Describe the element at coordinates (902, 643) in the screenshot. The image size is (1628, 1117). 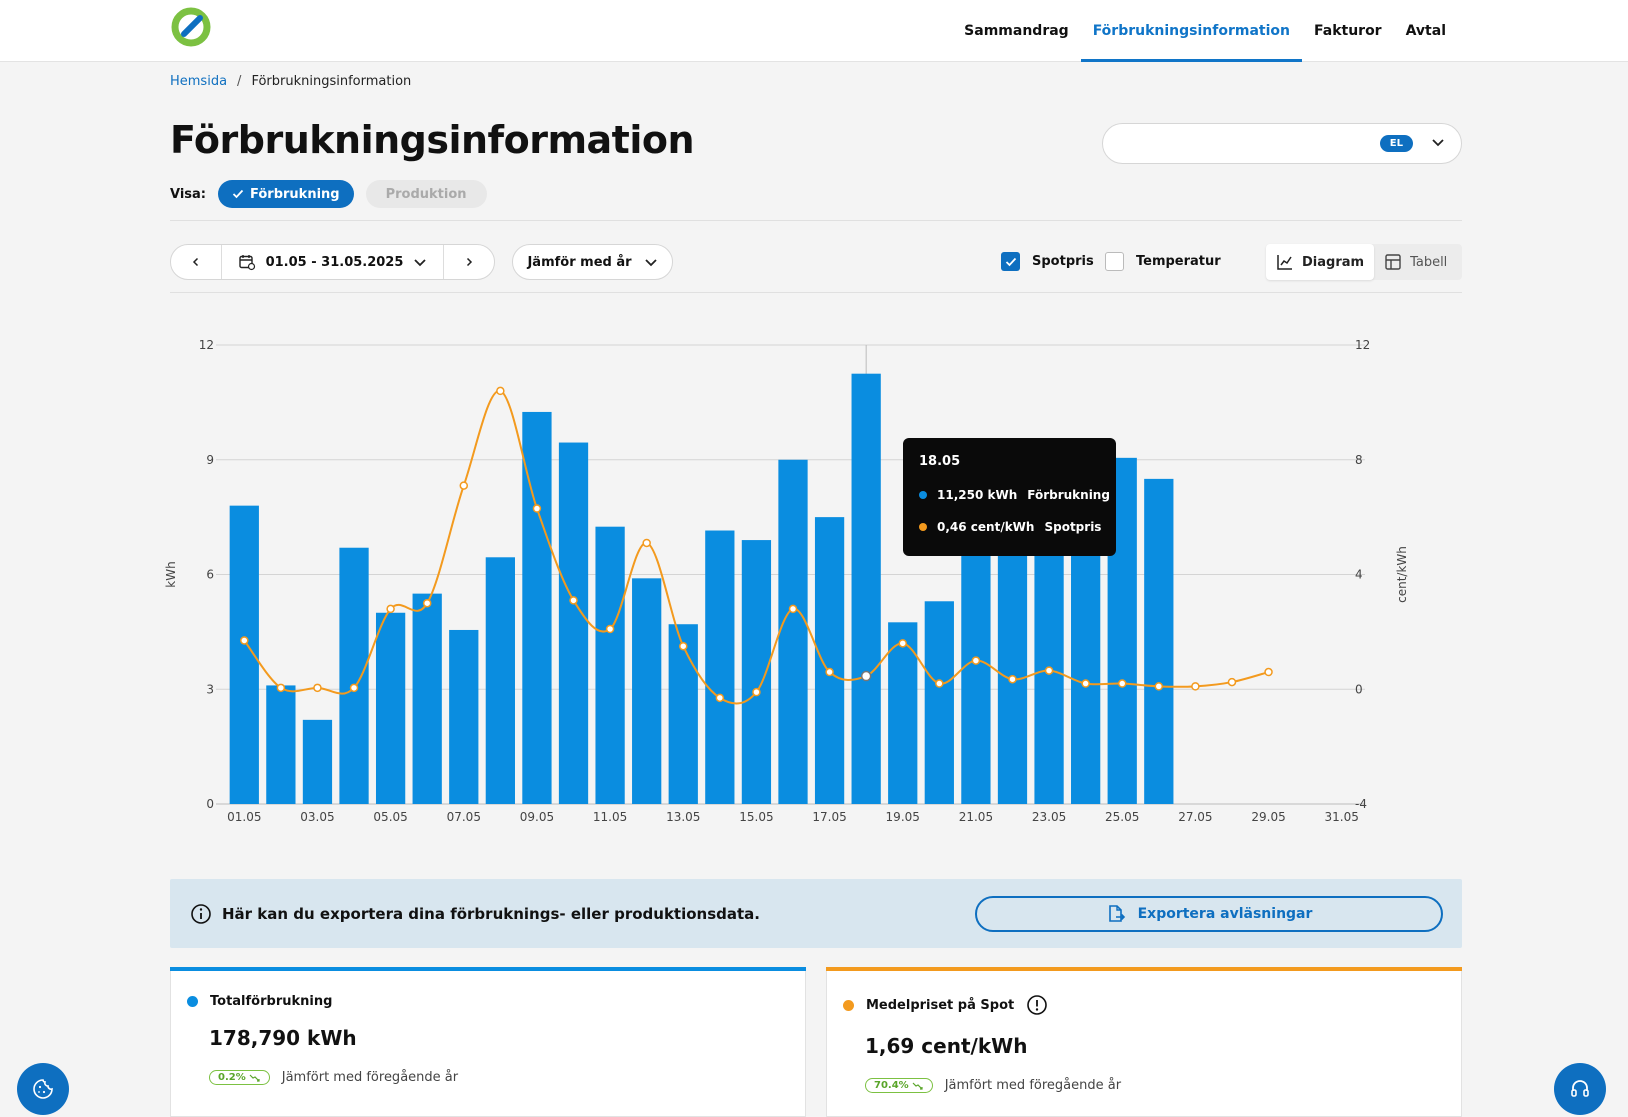
I see `spotpris-point-19.05` at that location.